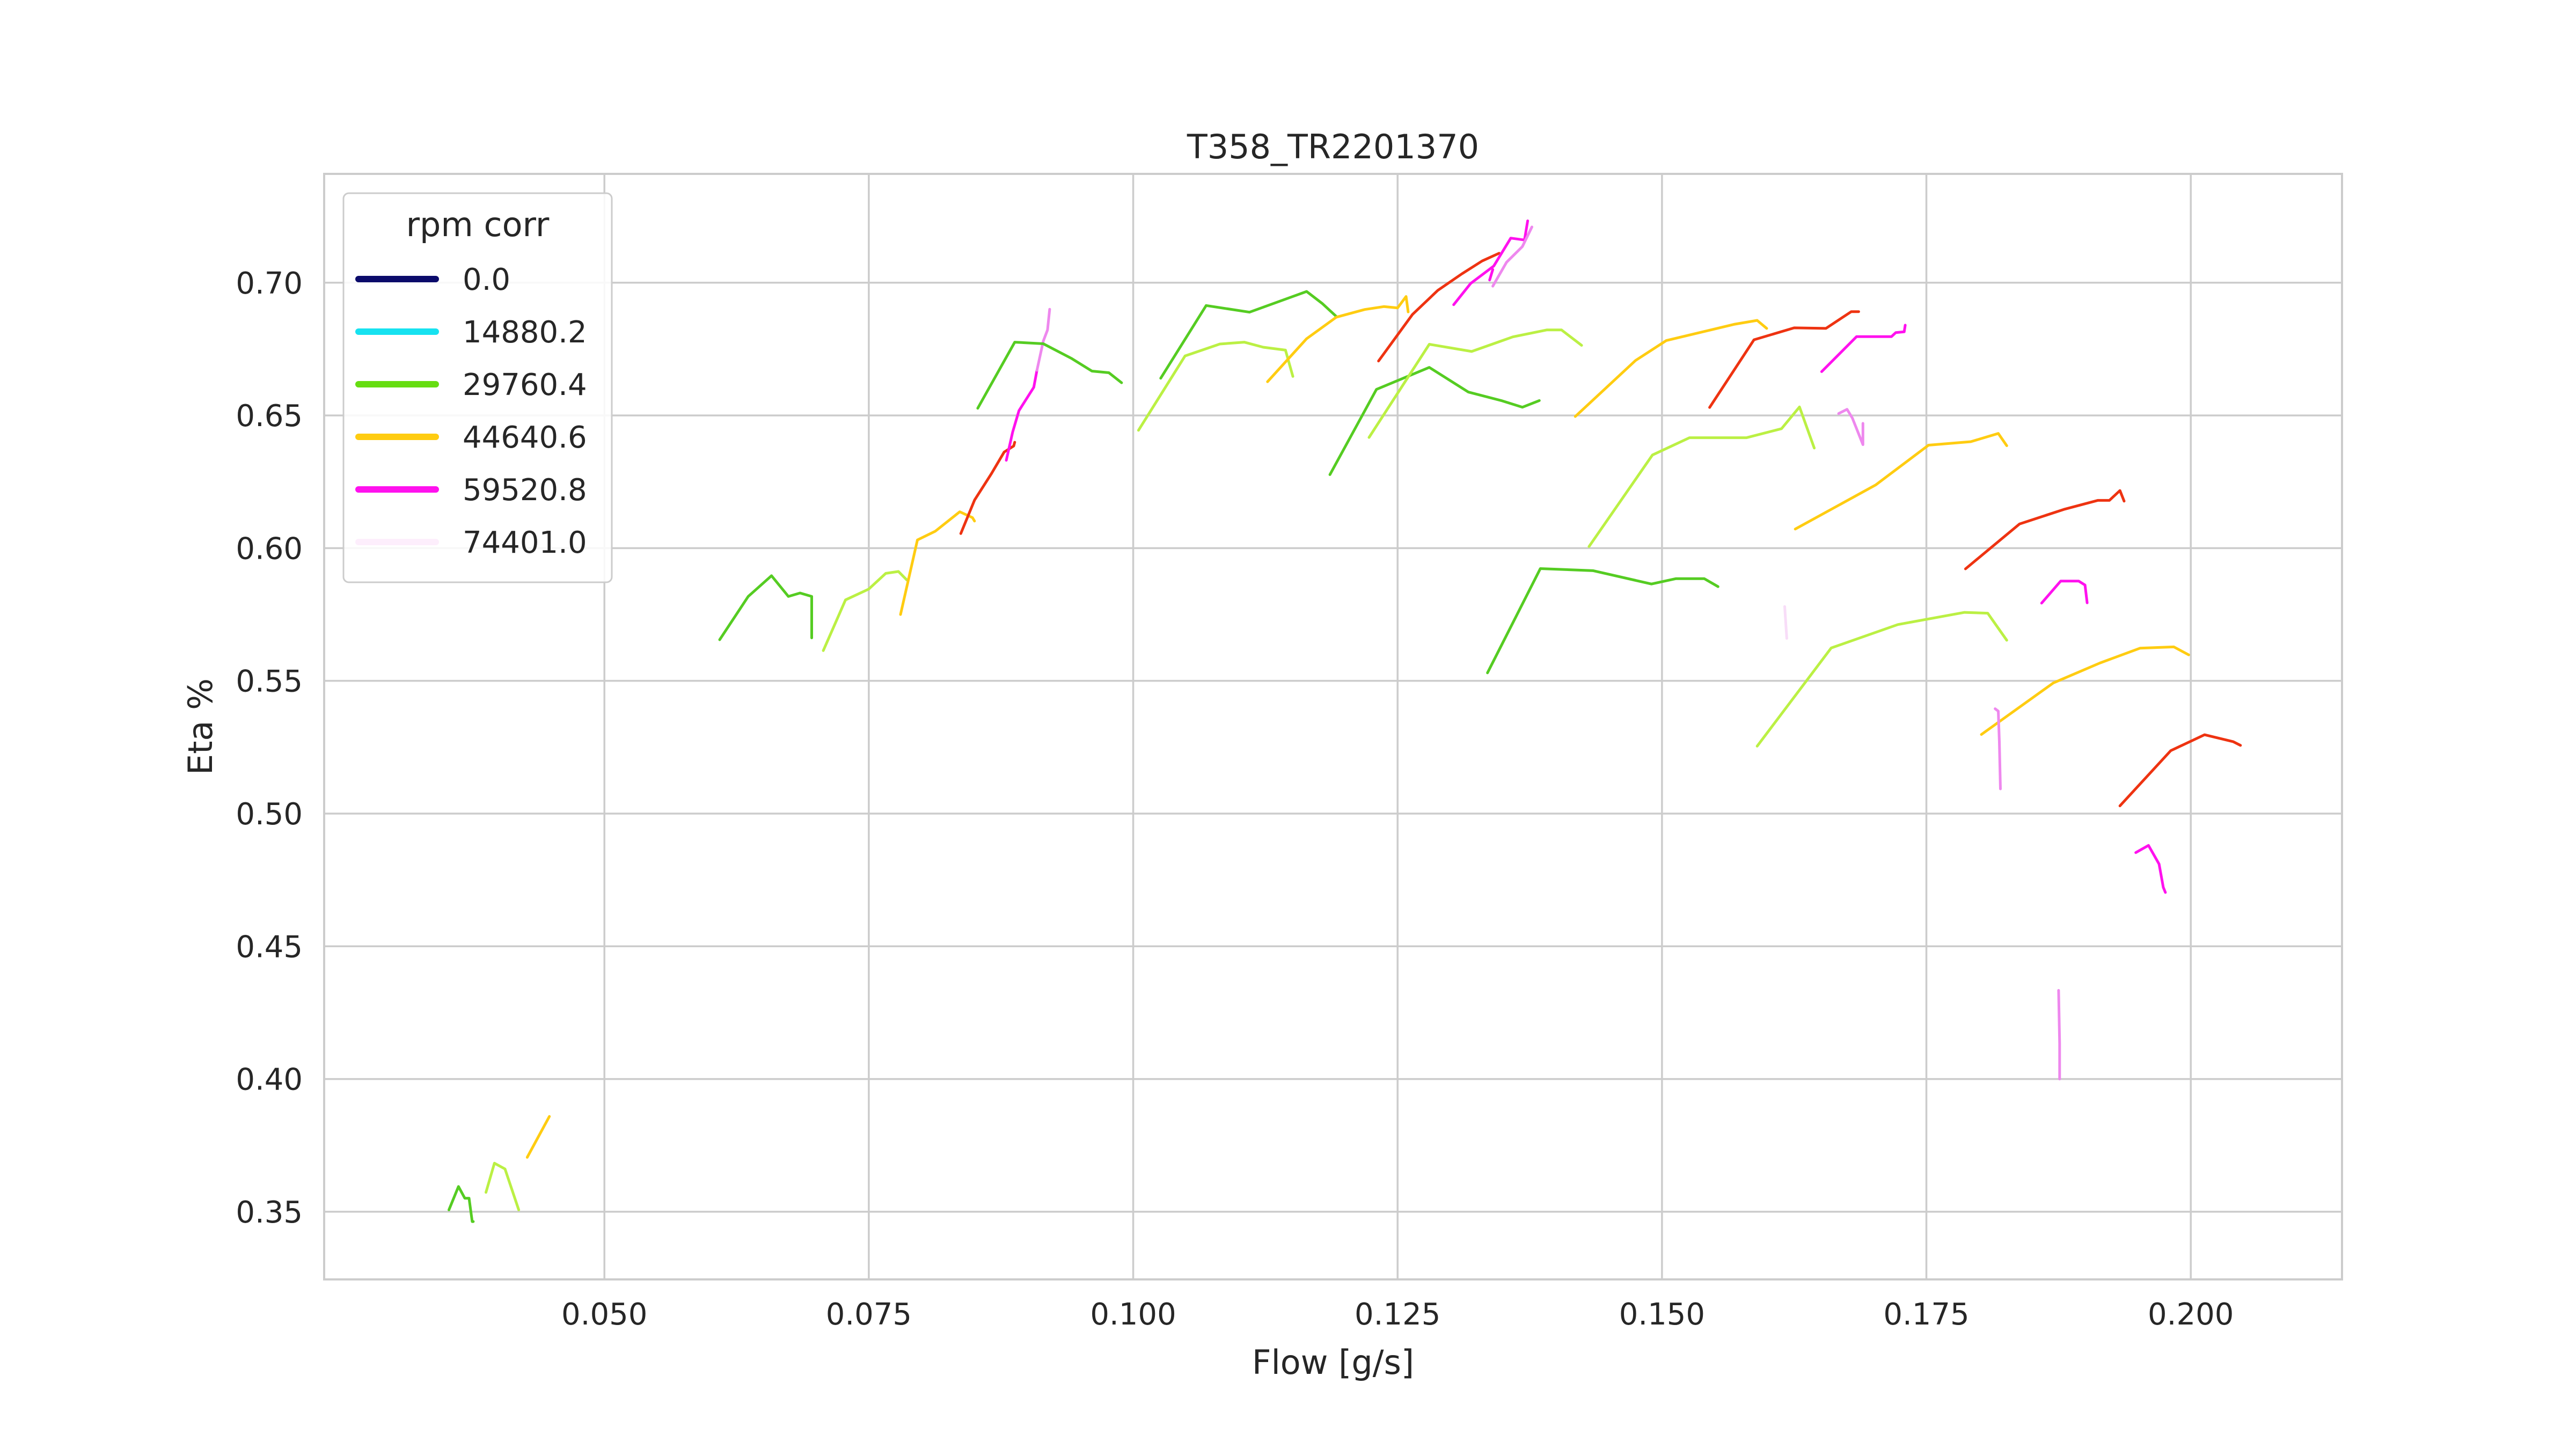 The width and height of the screenshot is (2576, 1449). What do you see at coordinates (269, 283) in the screenshot?
I see `y-tick-label: 0.70` at bounding box center [269, 283].